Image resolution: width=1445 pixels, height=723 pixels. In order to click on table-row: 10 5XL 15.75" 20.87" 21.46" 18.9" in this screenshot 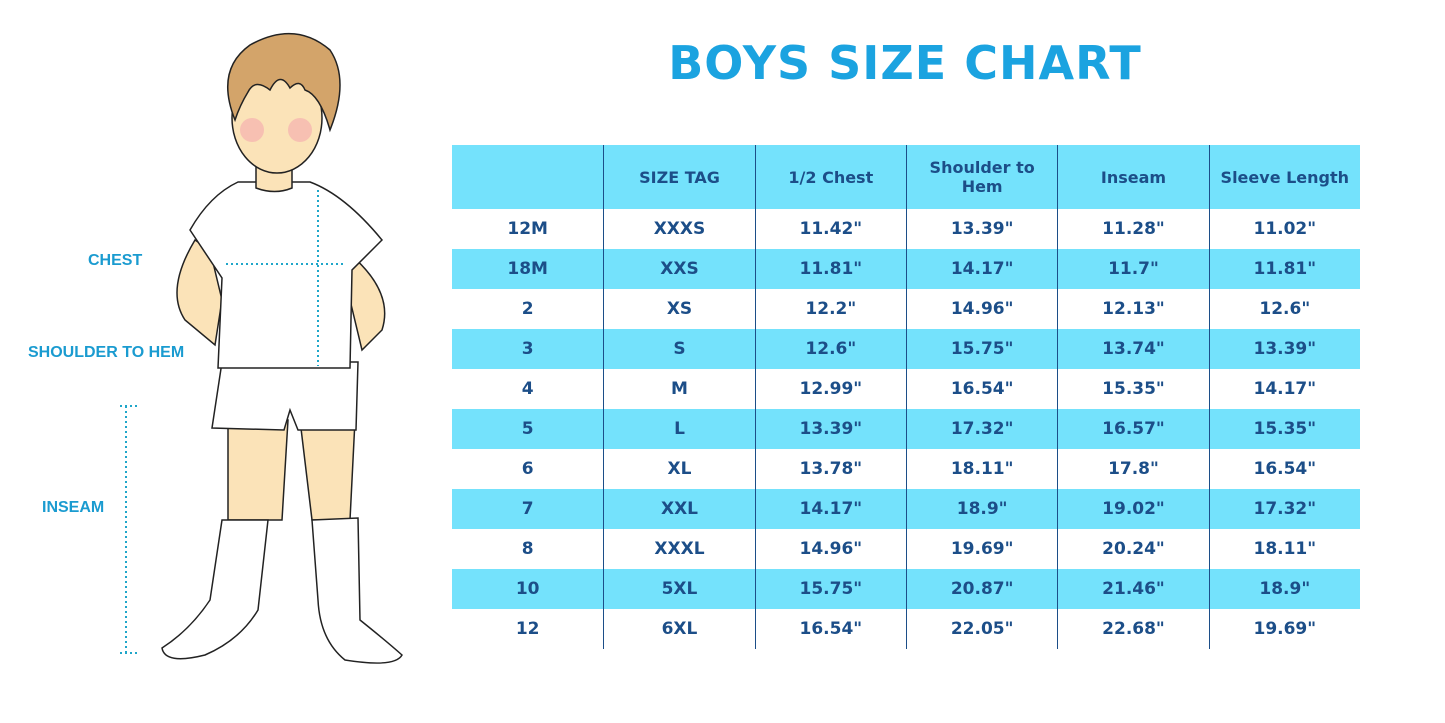, I will do `click(906, 589)`.